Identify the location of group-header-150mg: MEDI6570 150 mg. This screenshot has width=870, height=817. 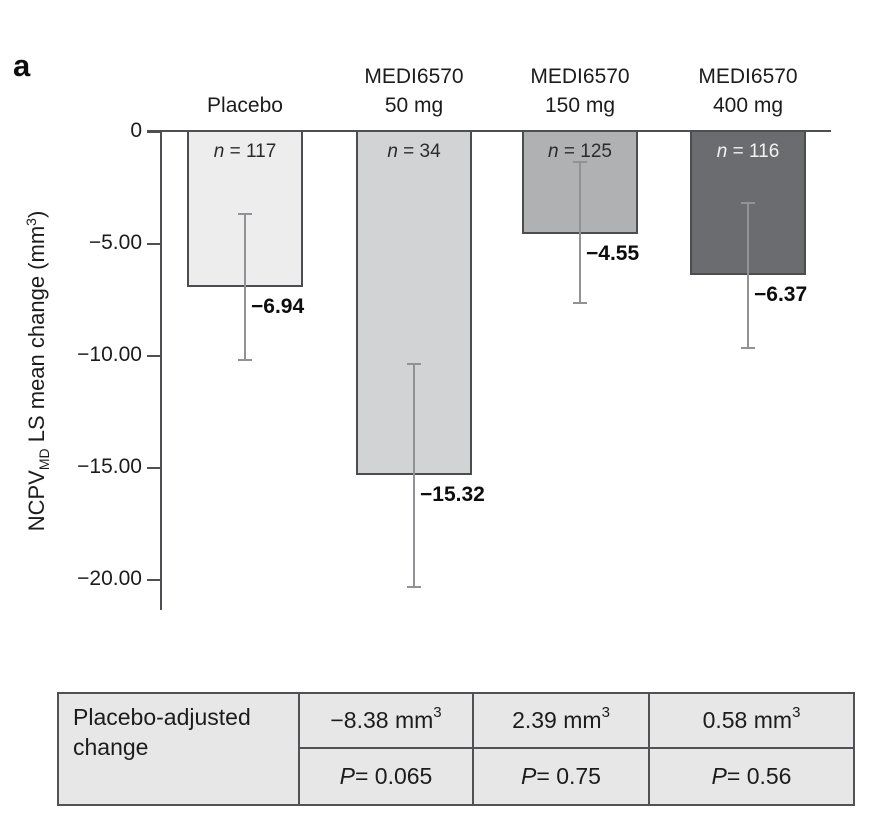
(580, 87).